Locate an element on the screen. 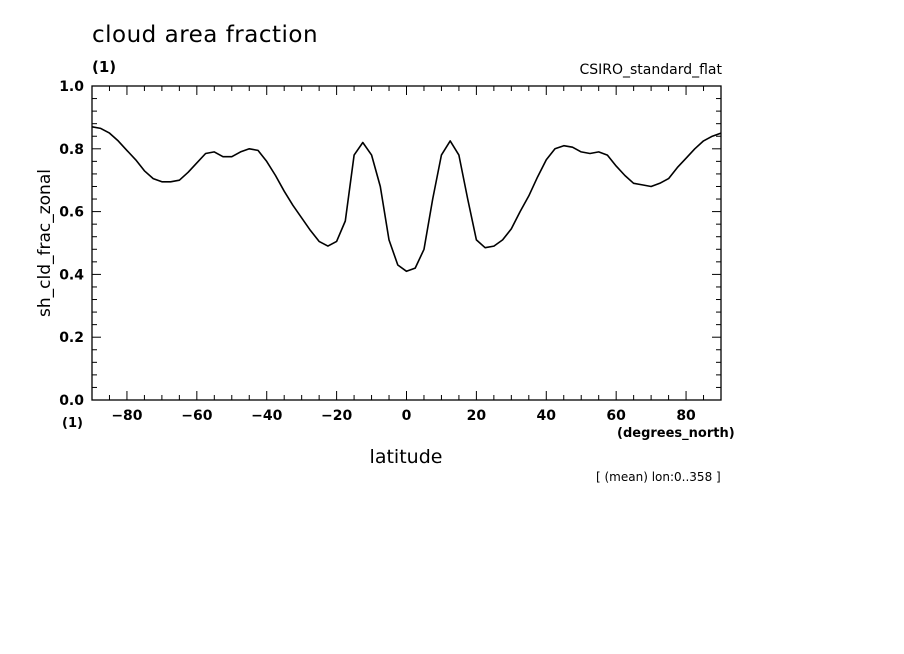  x-axis-tick-labels: −80 −60 −40 −20 0 20 40 60 80 is located at coordinates (403, 416).